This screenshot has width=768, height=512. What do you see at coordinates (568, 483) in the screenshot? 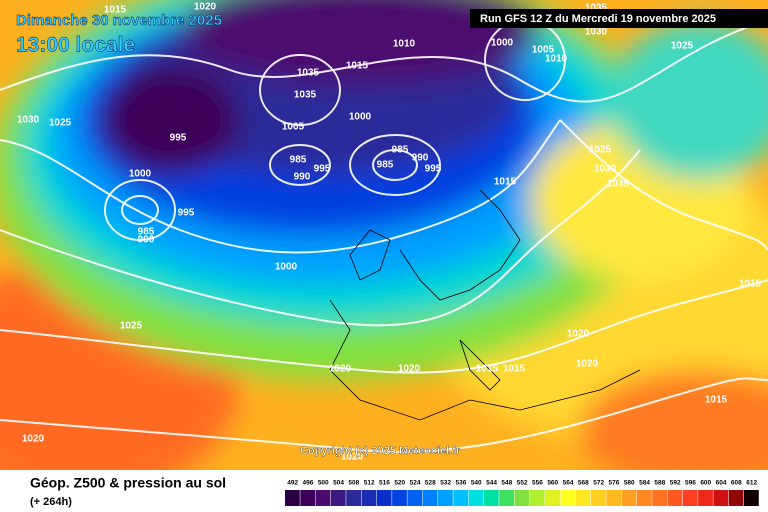
I see `scale-label: 564` at bounding box center [568, 483].